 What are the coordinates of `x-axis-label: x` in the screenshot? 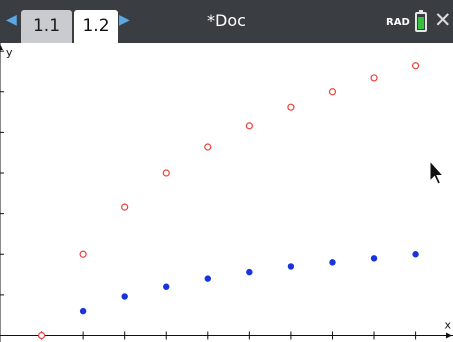 It's located at (447, 325).